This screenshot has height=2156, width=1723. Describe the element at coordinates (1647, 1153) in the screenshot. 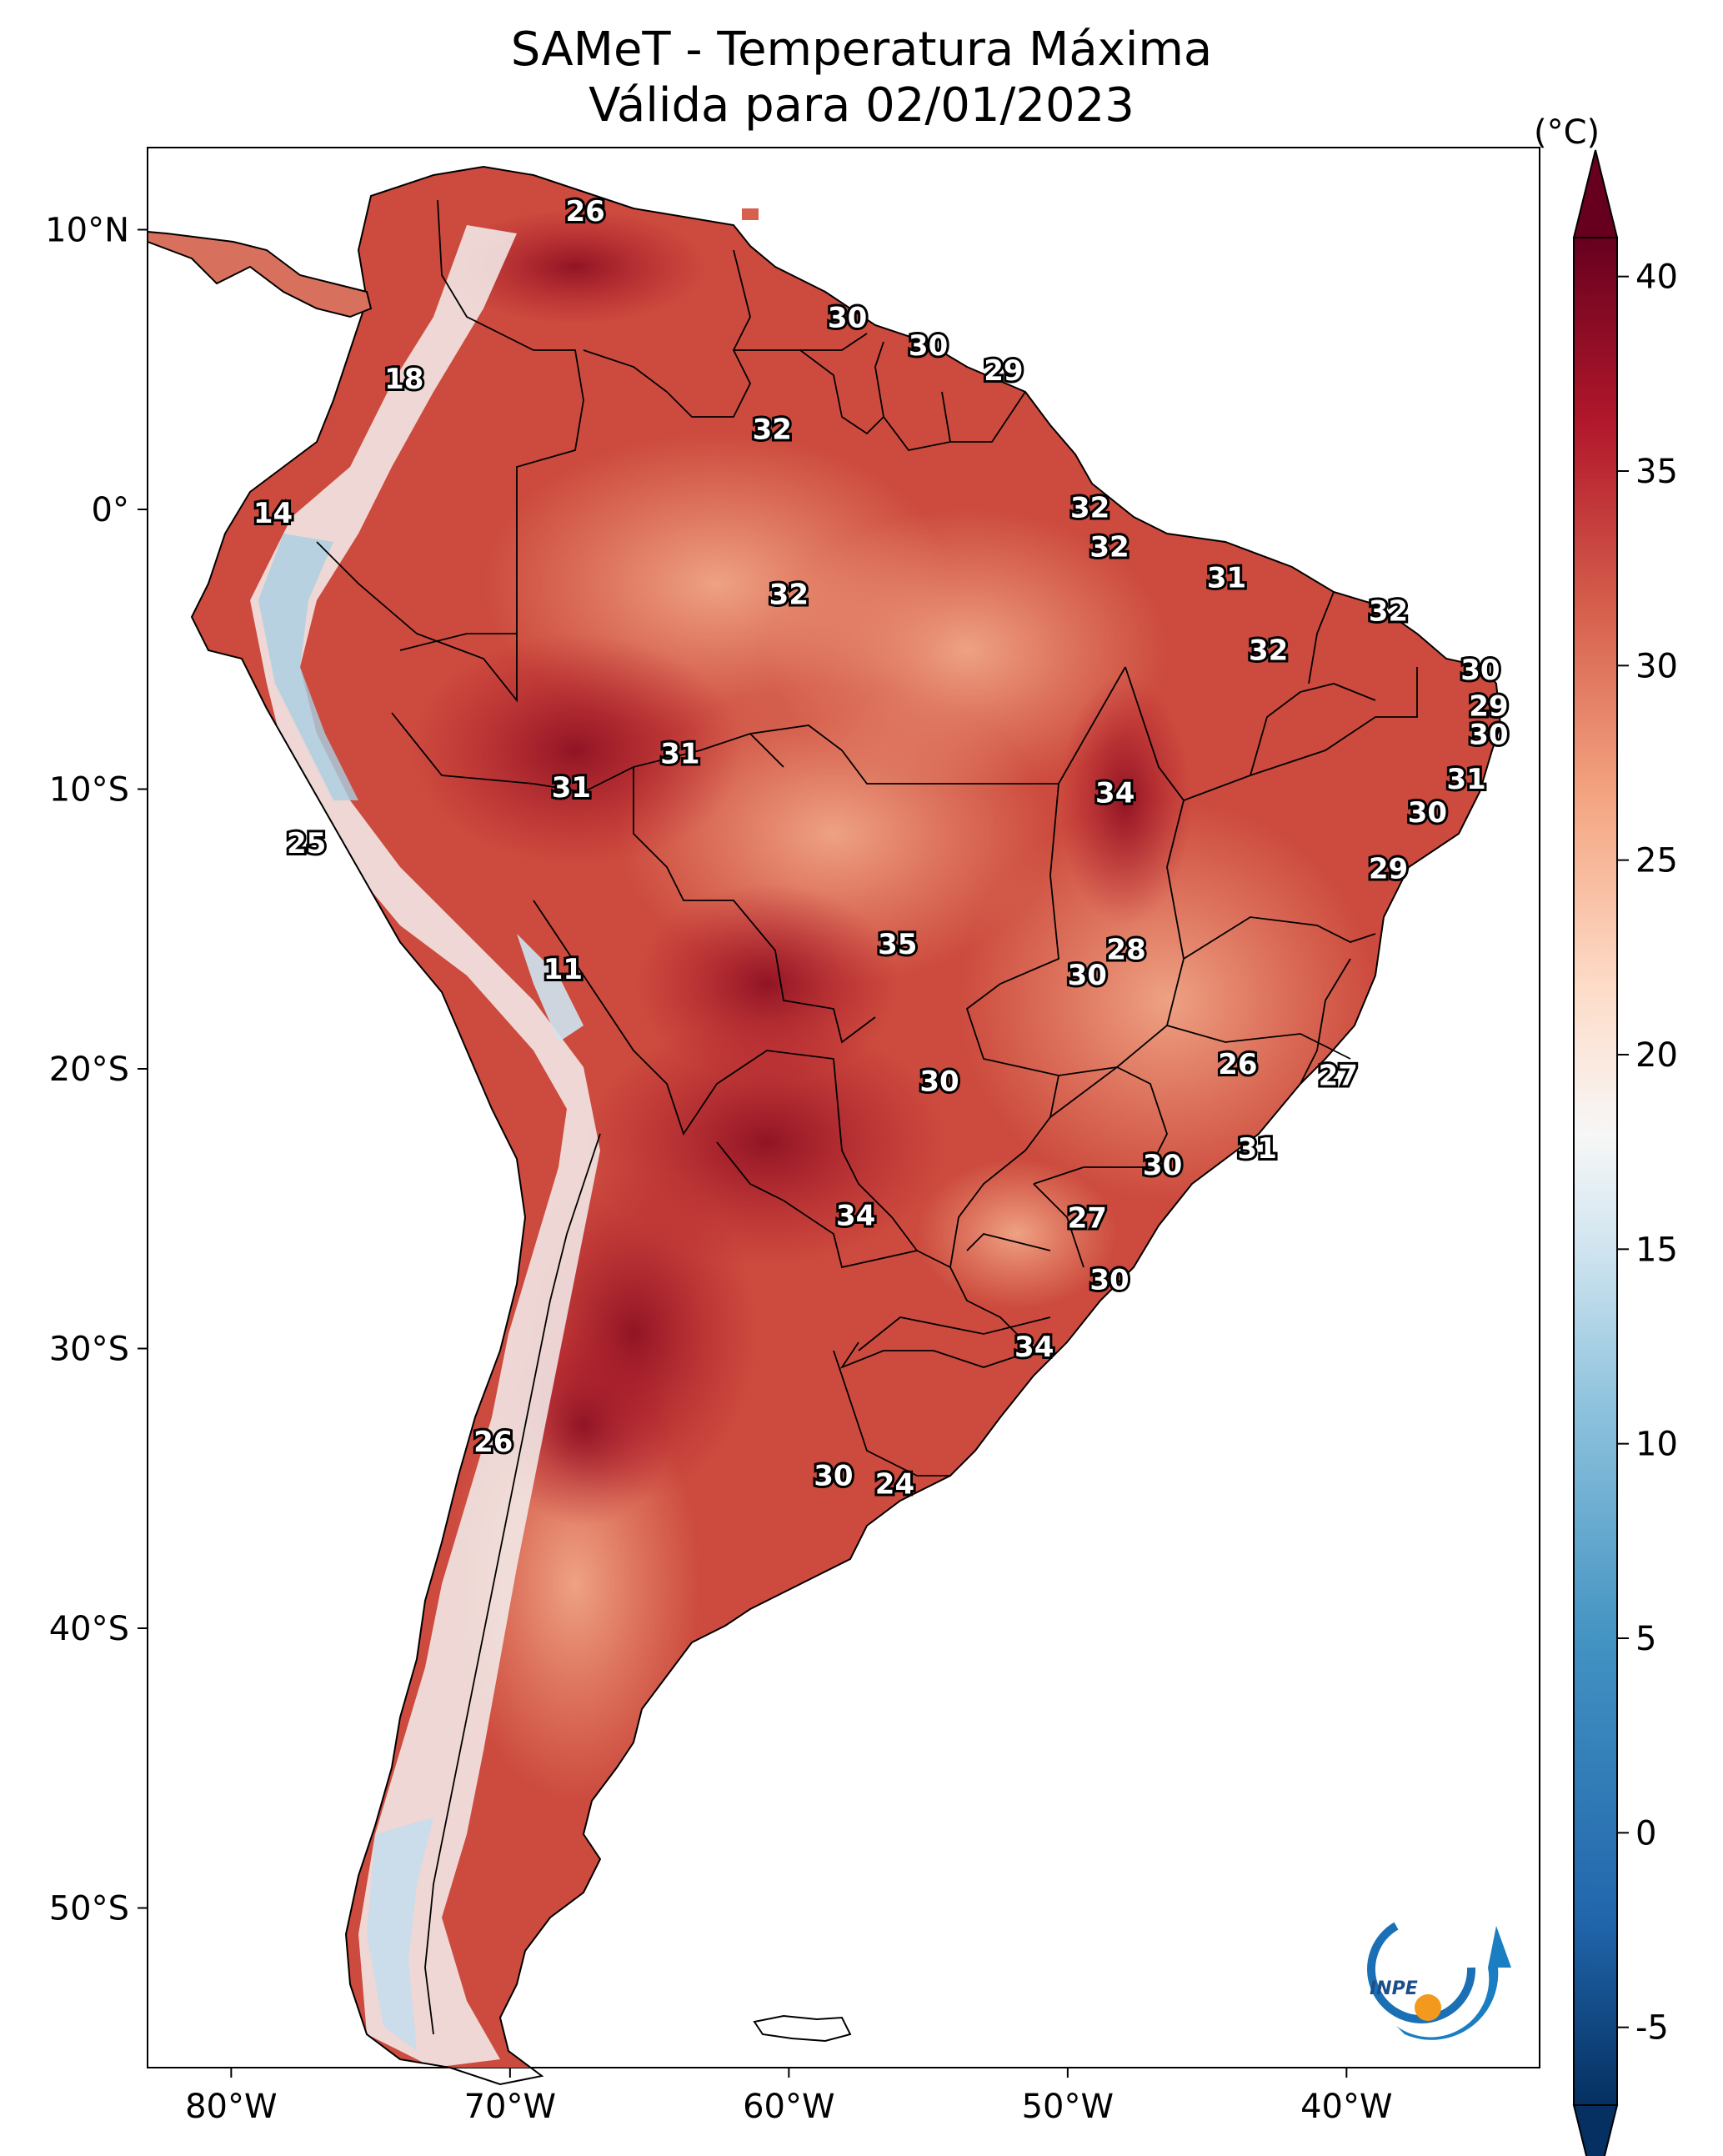

I see `colorbar-ticks: 40 35 30 25 20 15 10 5 0 -5` at that location.